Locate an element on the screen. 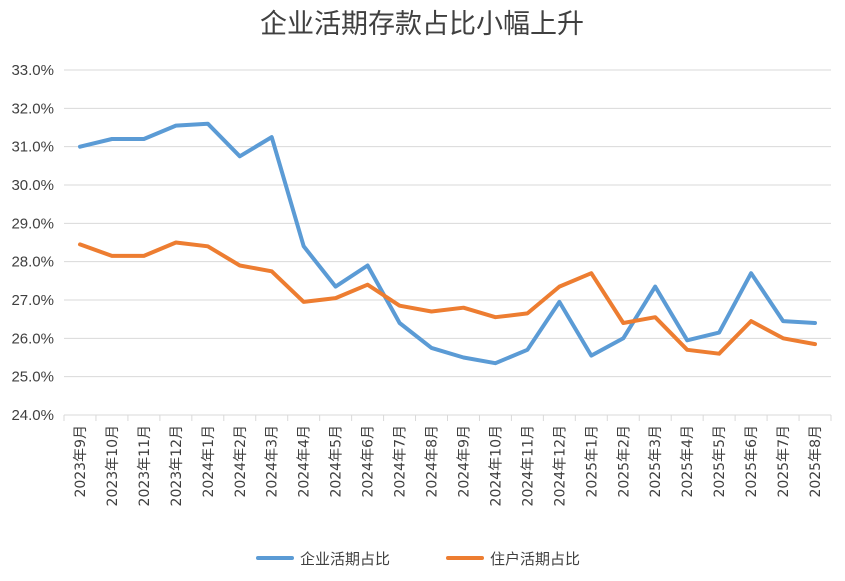  x-tick-label: 2025年5月 is located at coordinates (720, 461).